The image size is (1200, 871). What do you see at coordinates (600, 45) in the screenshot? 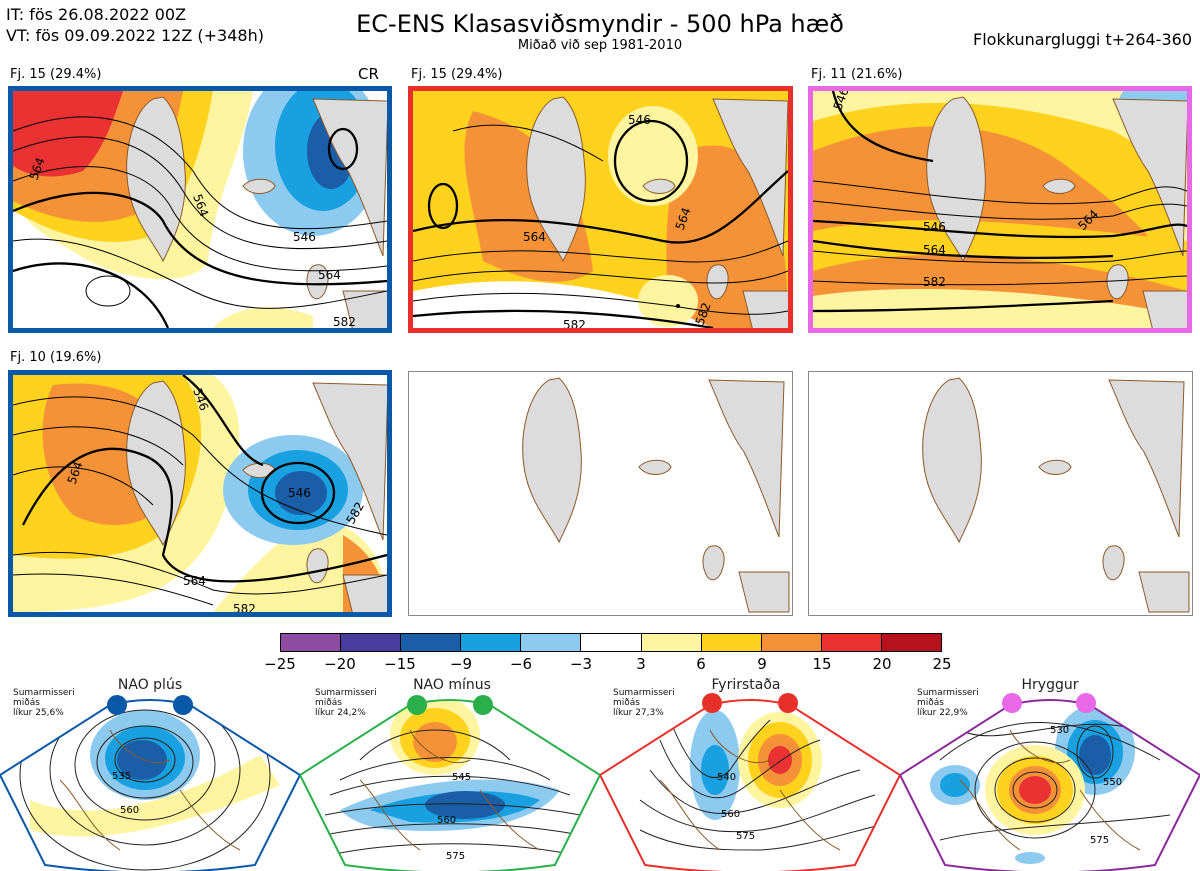
I see `page-subtitle: Miðað við sep 1981-2010` at bounding box center [600, 45].